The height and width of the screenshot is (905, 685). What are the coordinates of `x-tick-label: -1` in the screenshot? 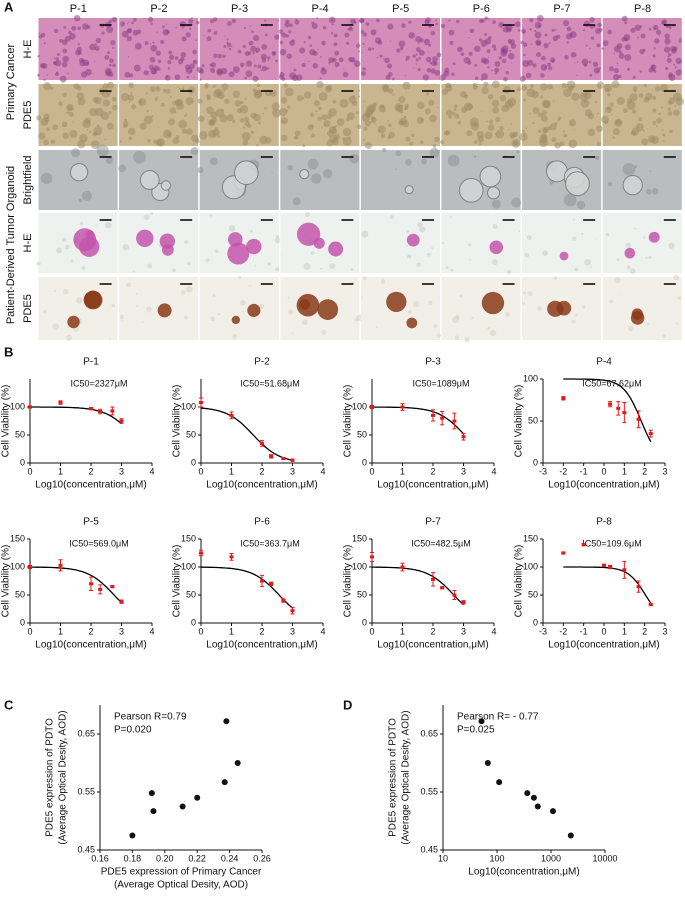 It's located at (584, 471).